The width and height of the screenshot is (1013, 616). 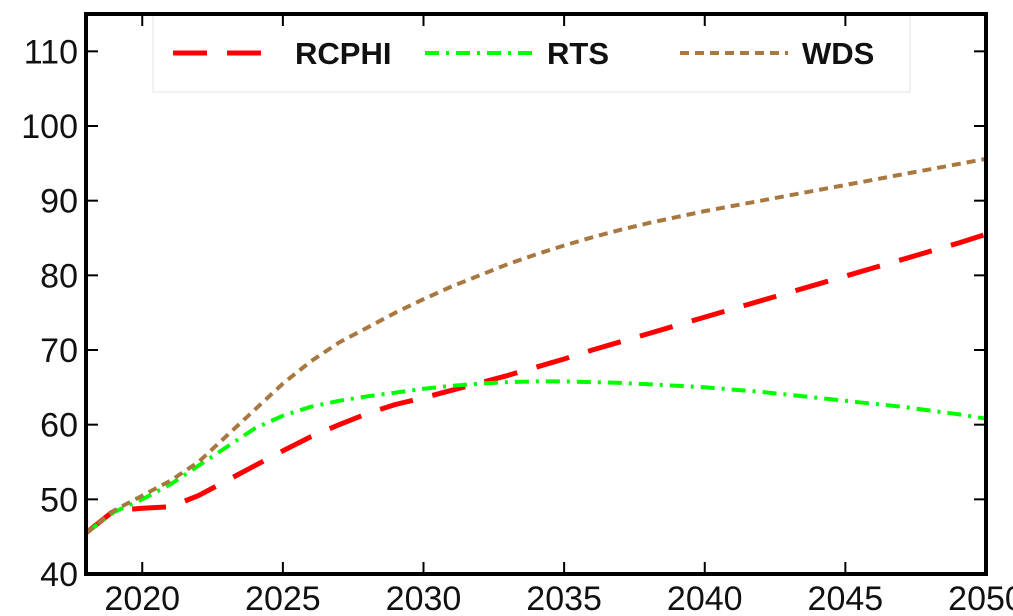 I want to click on x-tick-label: 2035, so click(x=564, y=598).